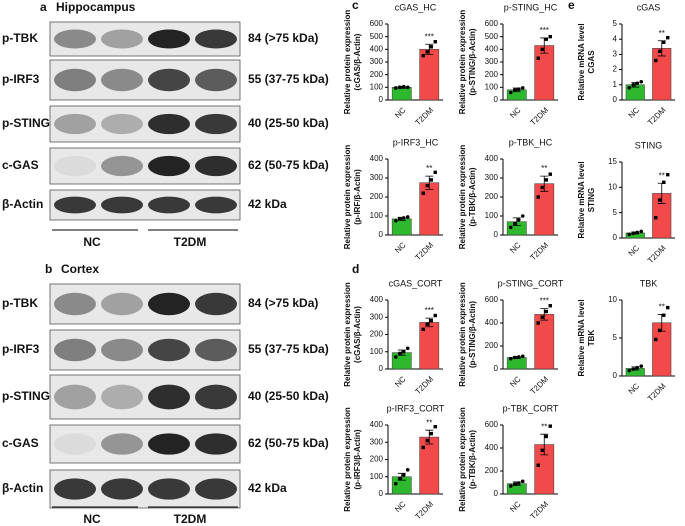  Describe the element at coordinates (80, 269) in the screenshot. I see `blot-title: Cortex` at that location.